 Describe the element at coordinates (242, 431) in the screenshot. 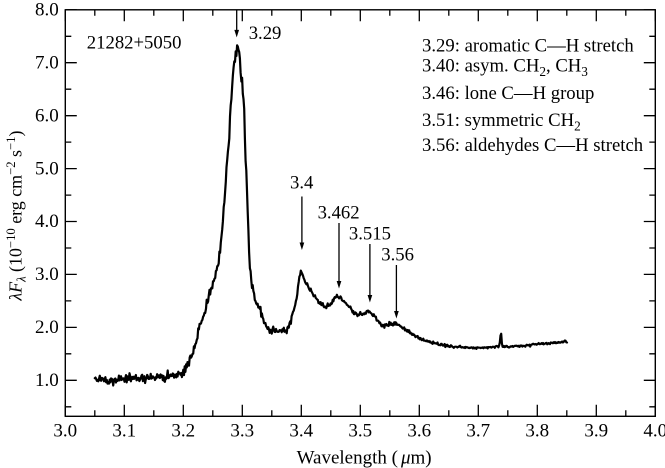

I see `svg-text: 3.3` at that location.